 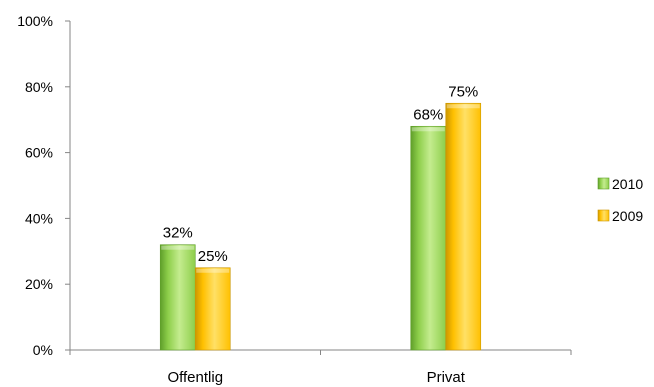 I want to click on y-tick-label: 80%, so click(x=39, y=87).